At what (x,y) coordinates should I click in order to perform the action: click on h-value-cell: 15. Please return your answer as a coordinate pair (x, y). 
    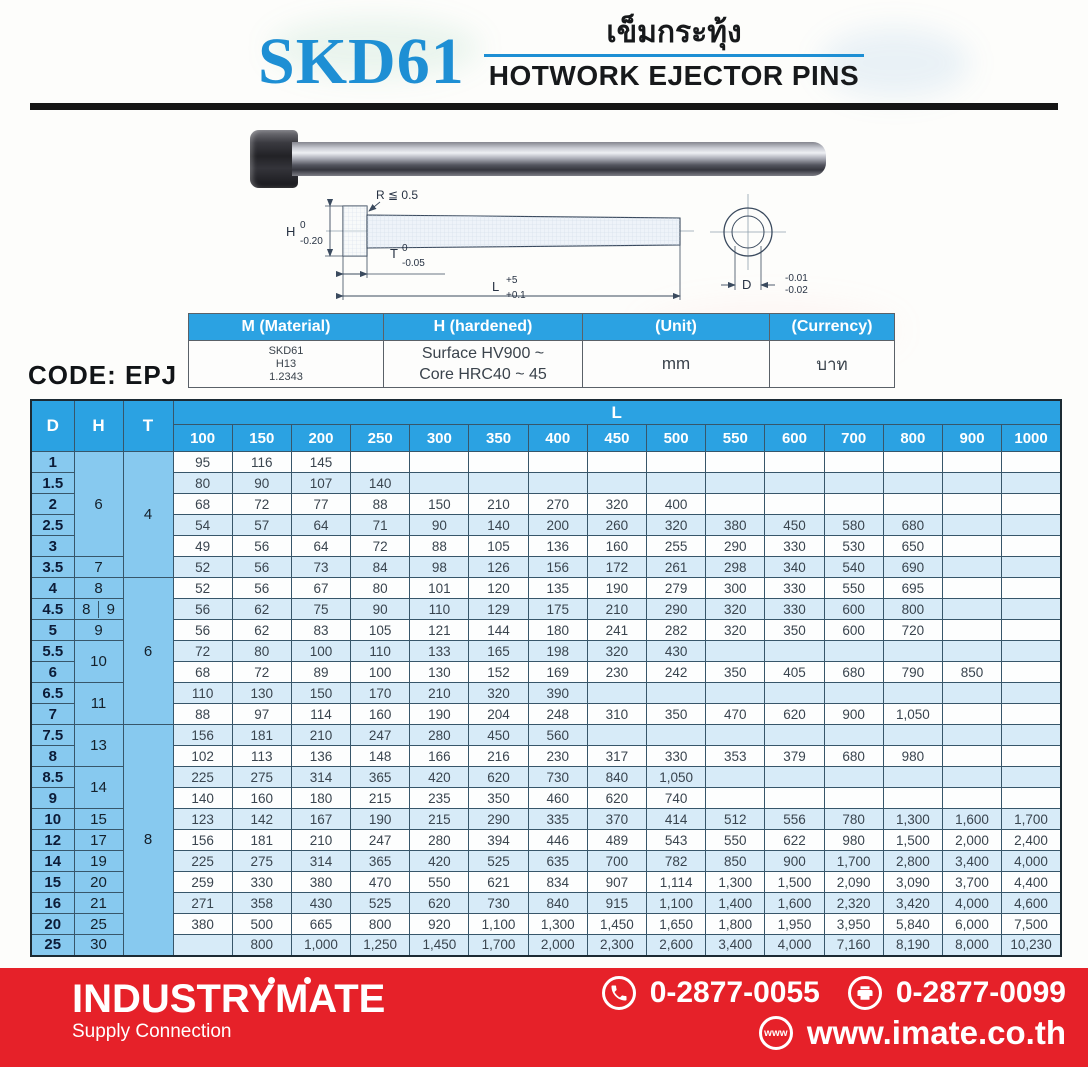
    Looking at the image, I should click on (98, 819).